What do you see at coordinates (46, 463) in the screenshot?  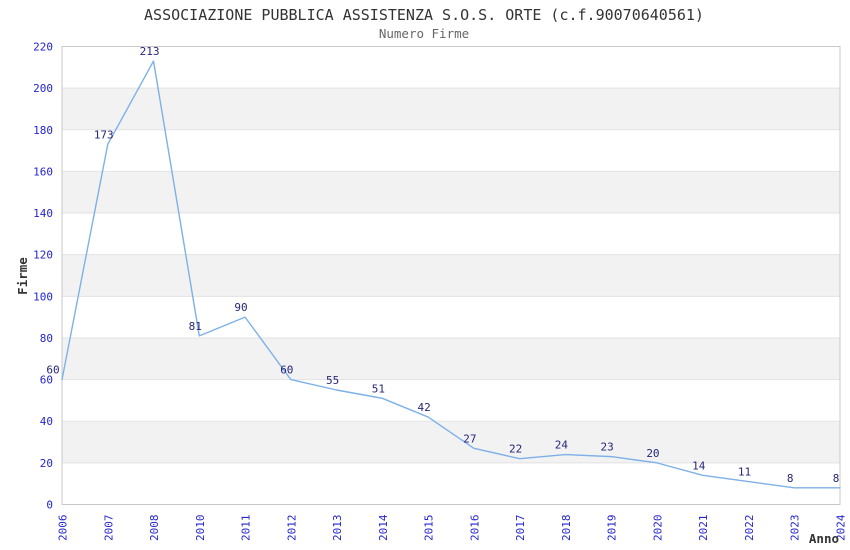 I see `y-tick-label: 20` at bounding box center [46, 463].